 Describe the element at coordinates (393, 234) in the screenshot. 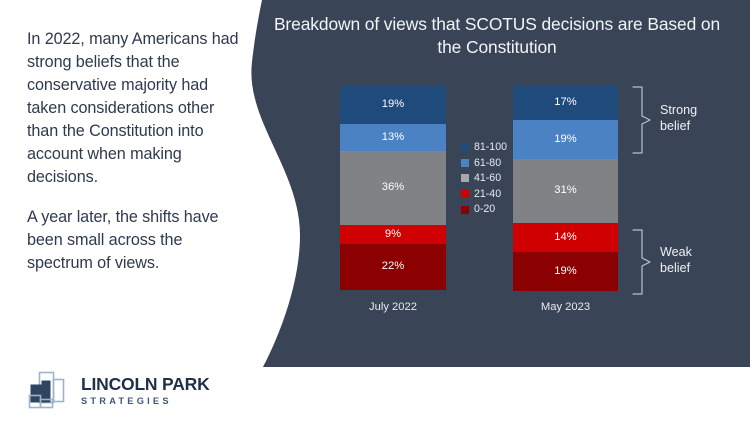

I see `bar-segment-21-40: 9%` at that location.